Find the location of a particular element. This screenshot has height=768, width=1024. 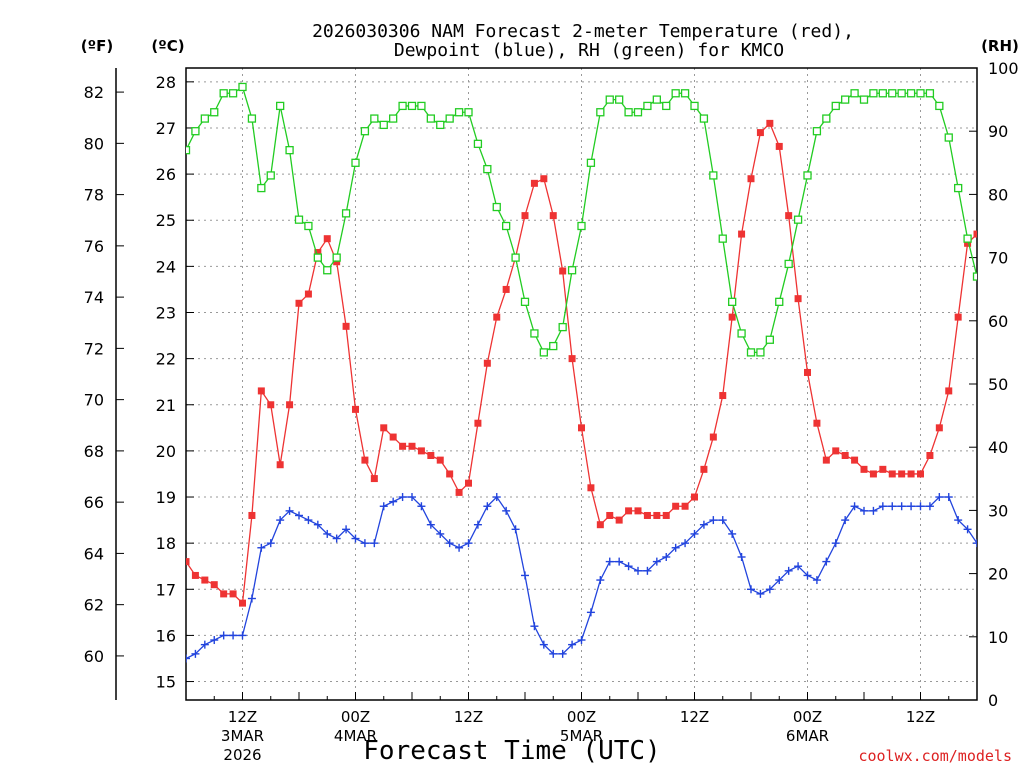

rh-tick-label: 80 is located at coordinates (998, 194).